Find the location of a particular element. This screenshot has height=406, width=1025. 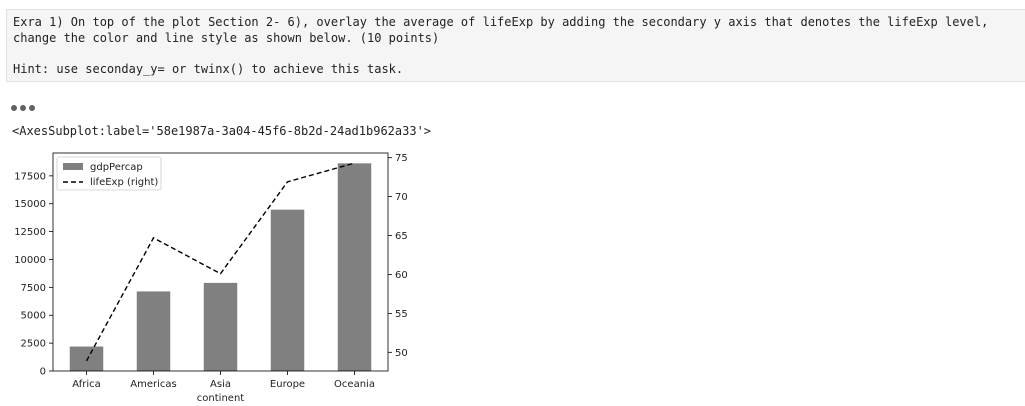

left-y-tick-label: 0 is located at coordinates (43, 372).